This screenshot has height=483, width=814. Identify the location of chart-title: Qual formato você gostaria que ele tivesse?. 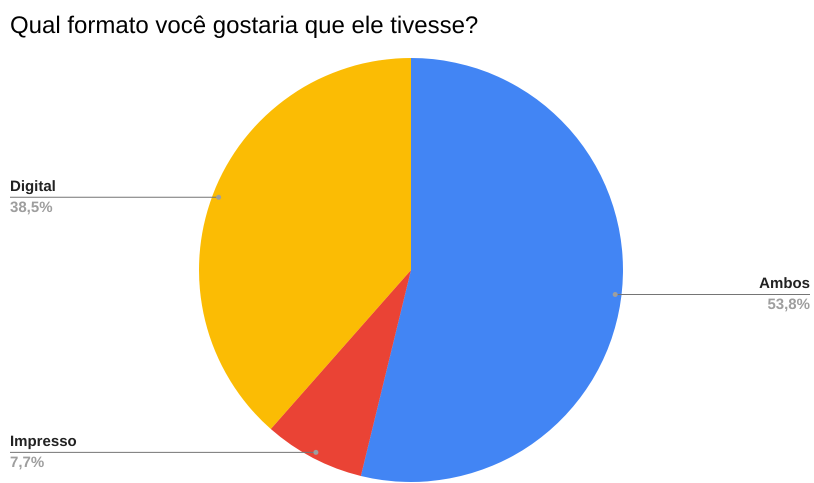
(244, 26).